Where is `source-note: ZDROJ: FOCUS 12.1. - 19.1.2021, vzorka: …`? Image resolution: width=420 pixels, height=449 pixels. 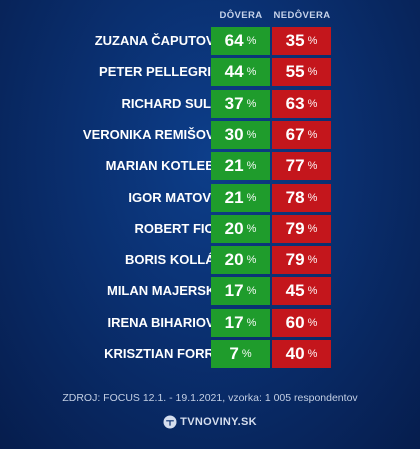 source-note: ZDROJ: FOCUS 12.1. - 19.1.2021, vzorka: … is located at coordinates (210, 398).